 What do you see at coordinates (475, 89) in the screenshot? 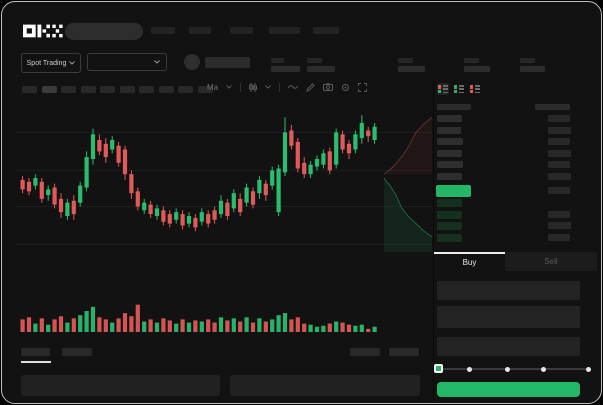
I see `orderbook-asks-toggle` at bounding box center [475, 89].